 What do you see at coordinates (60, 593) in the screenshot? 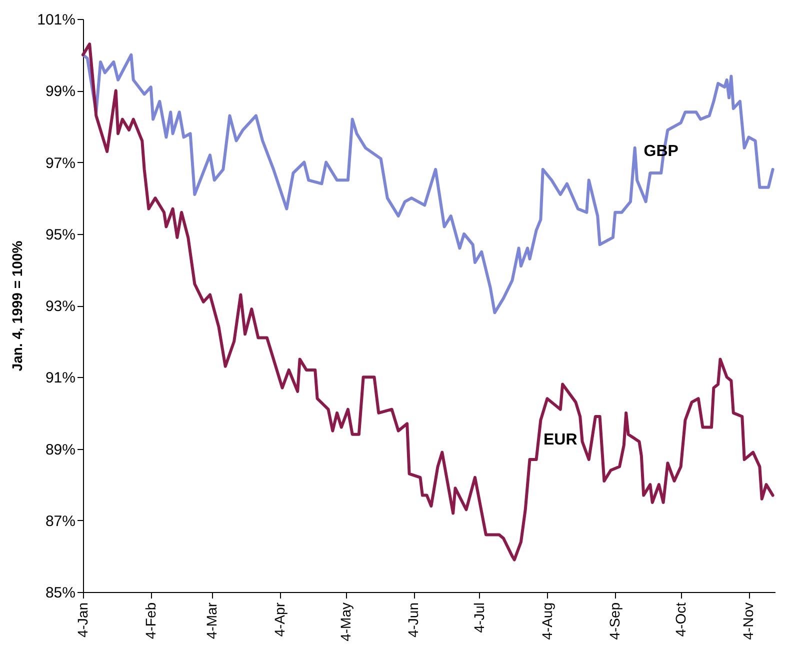
I see `y-tick-label: 85%` at bounding box center [60, 593].